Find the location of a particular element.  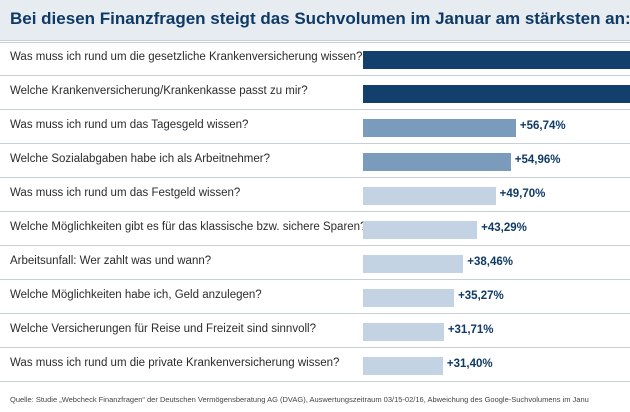

value-label: +31,40% is located at coordinates (469, 364).